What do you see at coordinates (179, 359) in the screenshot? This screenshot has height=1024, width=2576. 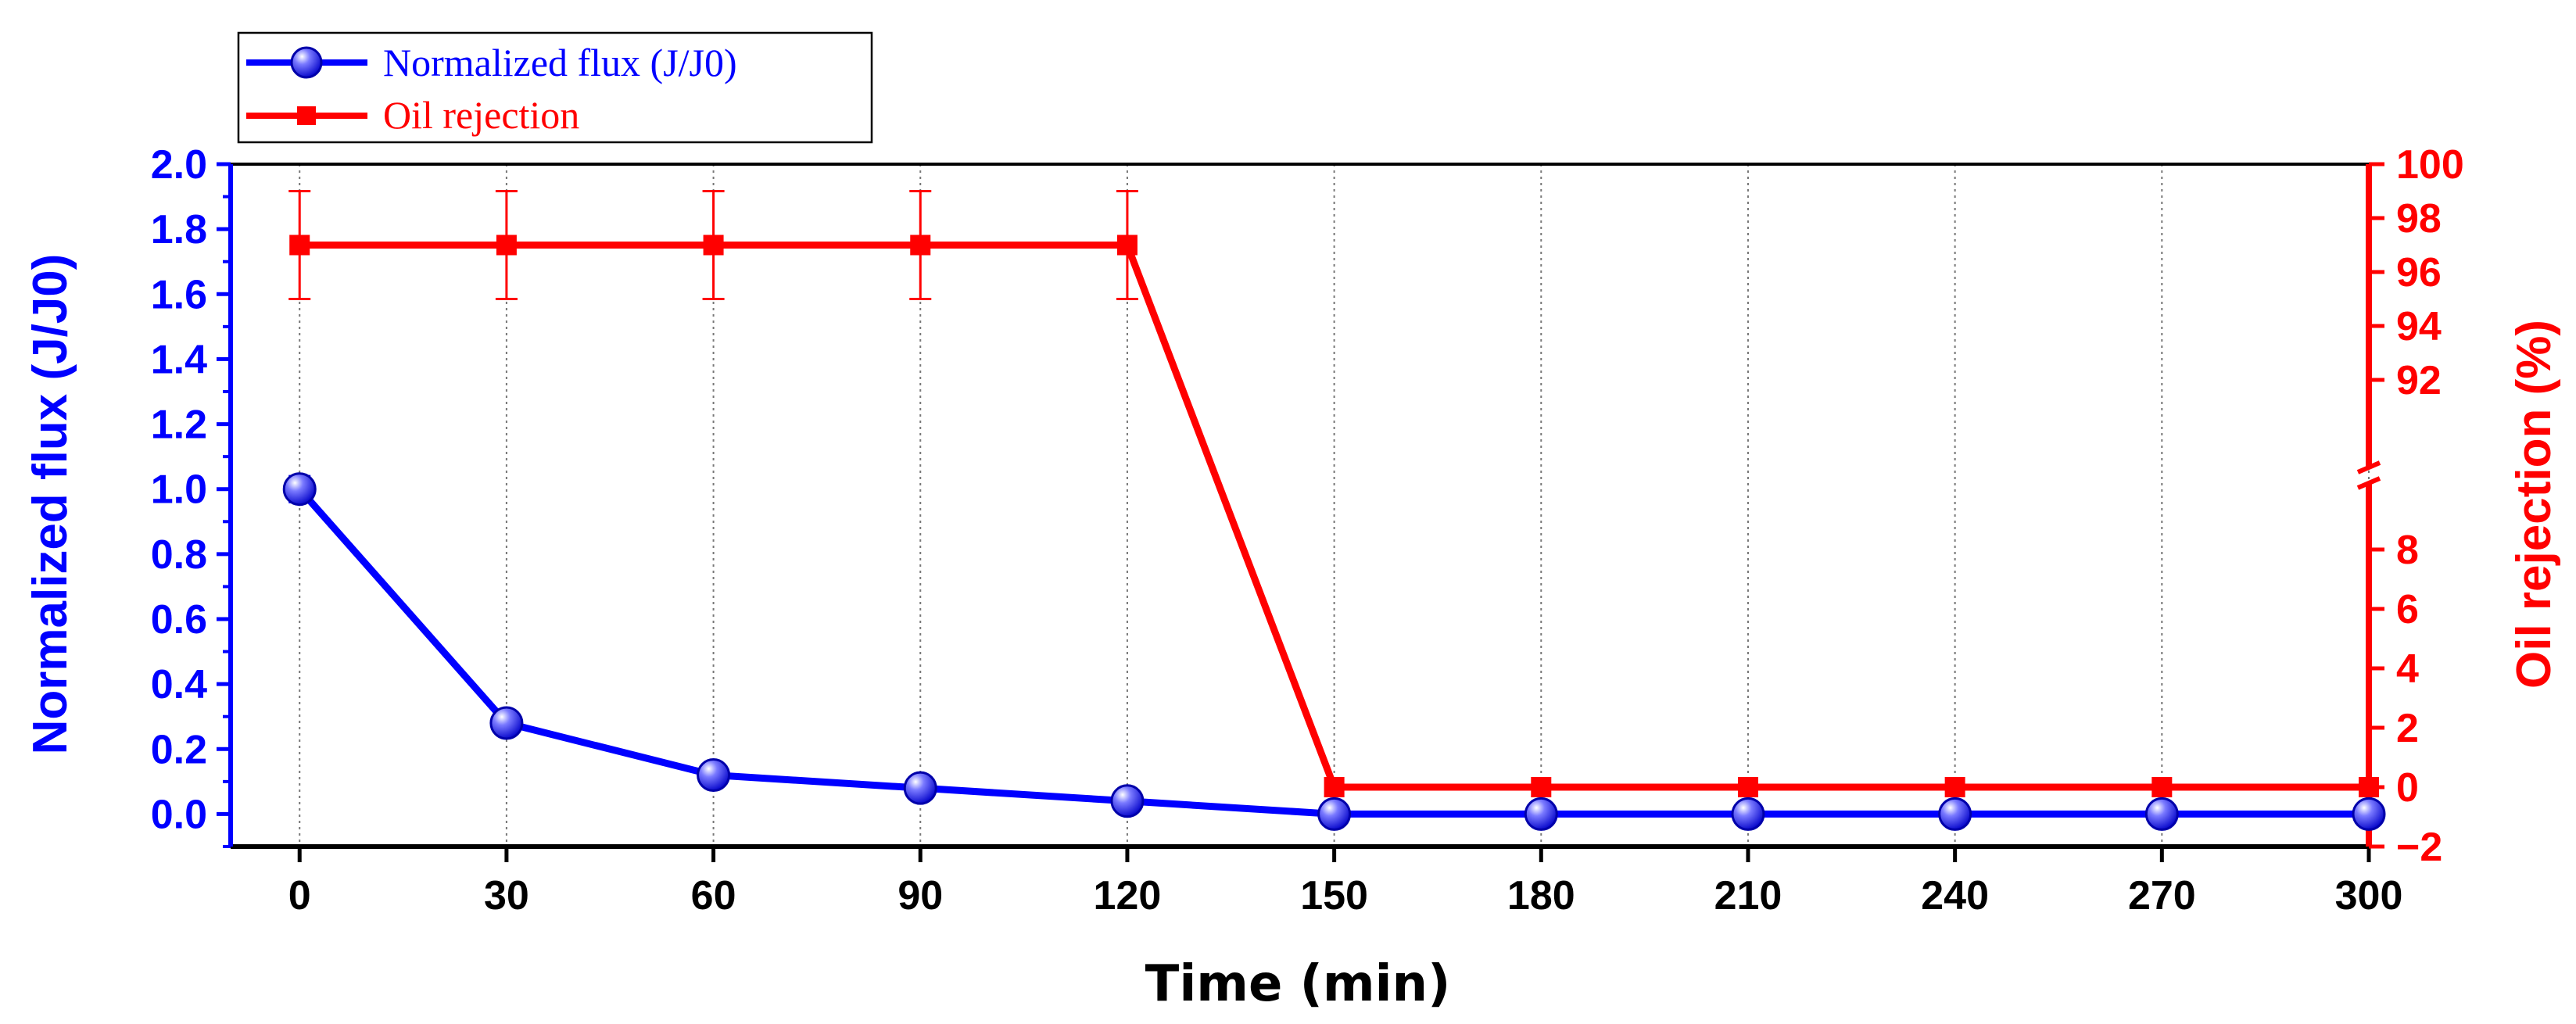 I see `left-tick-label: 1.4` at bounding box center [179, 359].